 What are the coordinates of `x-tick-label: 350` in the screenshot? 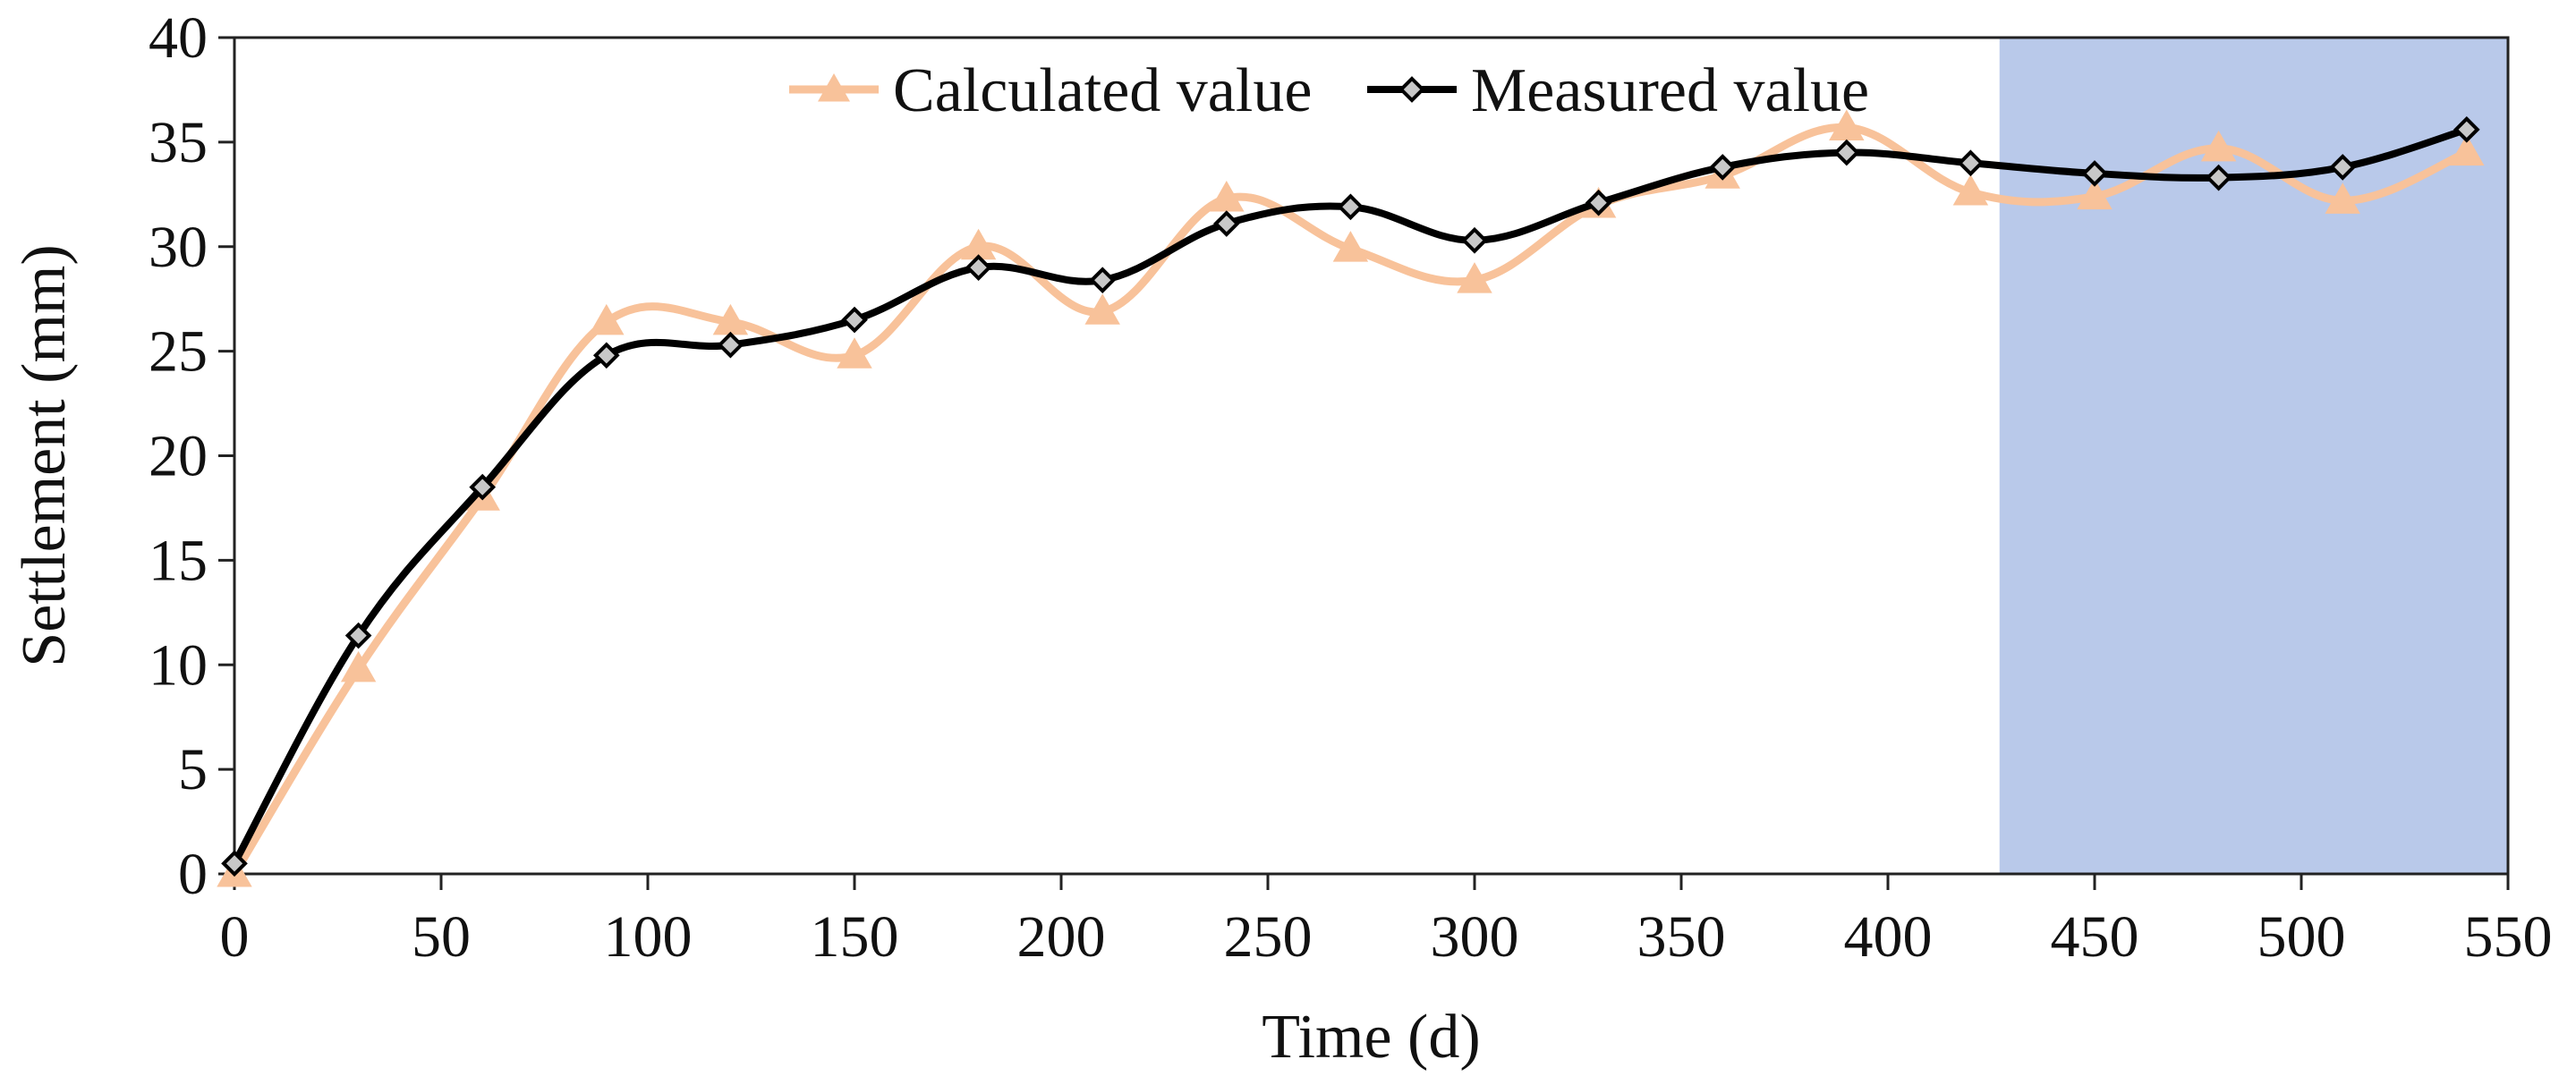 It's located at (1681, 937).